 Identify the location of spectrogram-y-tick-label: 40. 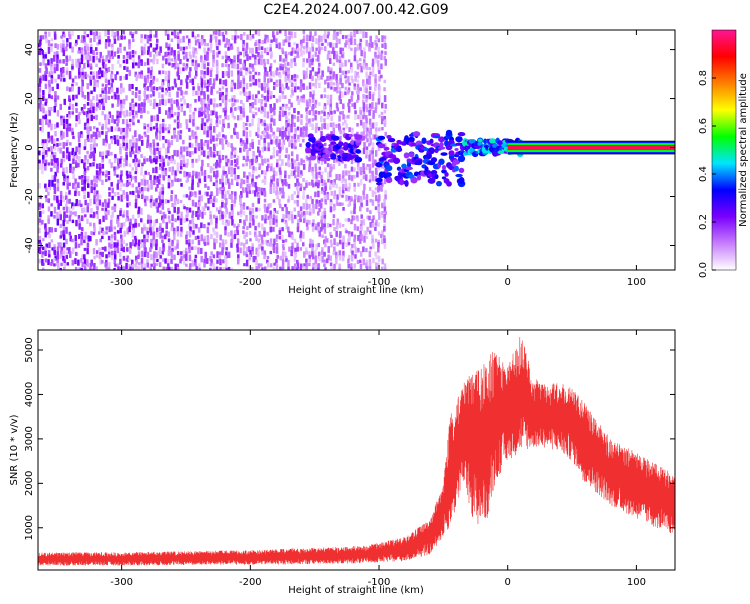
(29, 49).